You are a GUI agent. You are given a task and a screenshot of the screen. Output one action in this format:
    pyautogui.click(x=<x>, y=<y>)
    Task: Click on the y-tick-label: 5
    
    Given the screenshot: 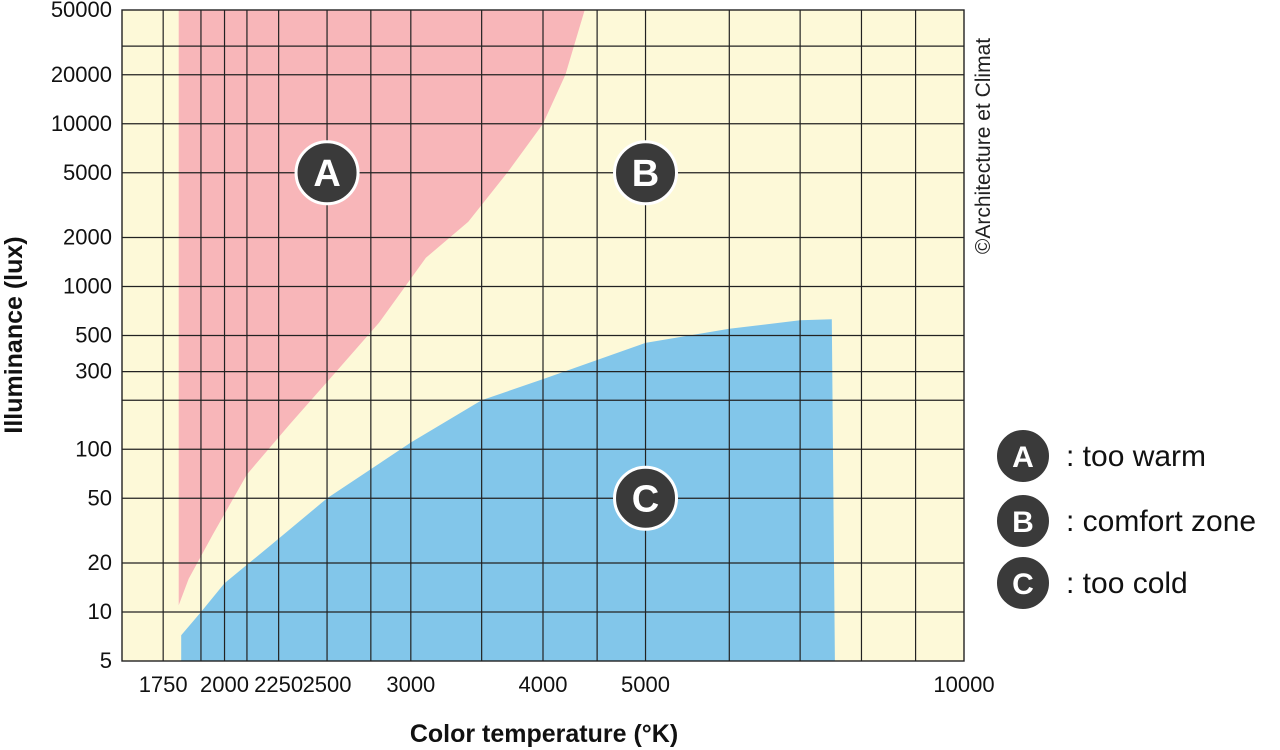 What is the action you would take?
    pyautogui.click(x=106, y=660)
    